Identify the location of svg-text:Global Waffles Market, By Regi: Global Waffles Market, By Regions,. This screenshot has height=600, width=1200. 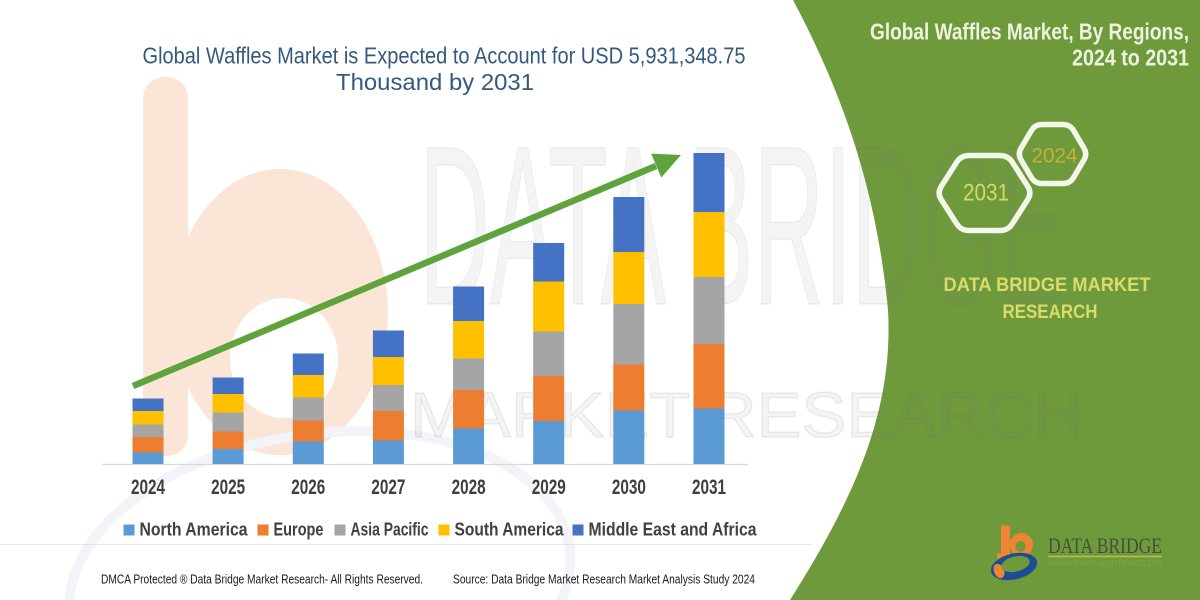
(1029, 32).